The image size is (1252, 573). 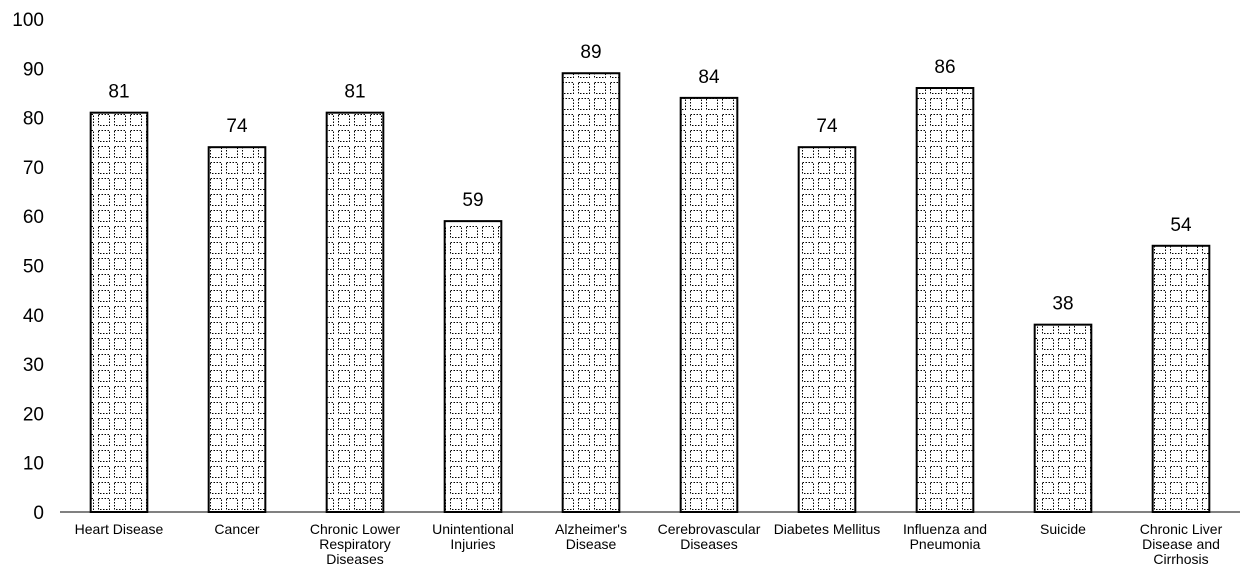 I want to click on y-tick-label: 80, so click(x=33, y=119).